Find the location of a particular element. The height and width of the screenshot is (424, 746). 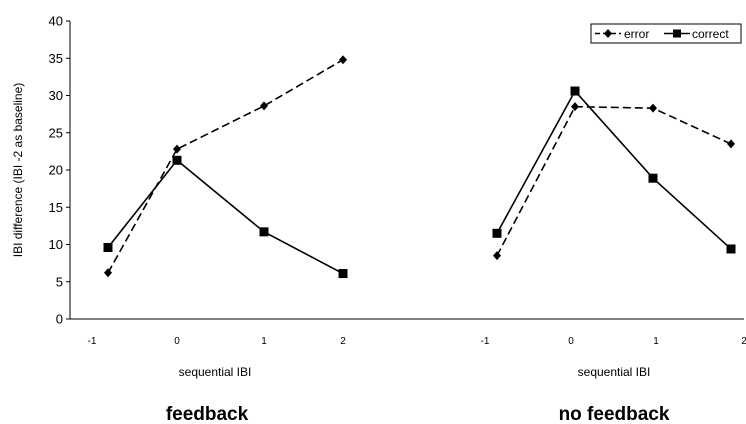

series-line-error is located at coordinates (614, 181).